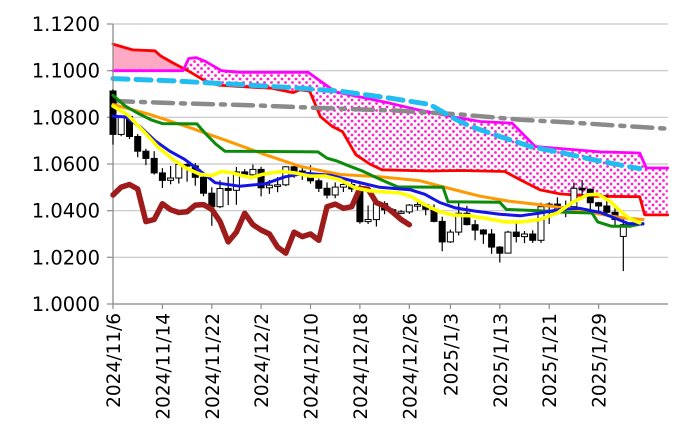  What do you see at coordinates (262, 360) in the screenshot?
I see `x-axis-label: 2024/12/2` at bounding box center [262, 360].